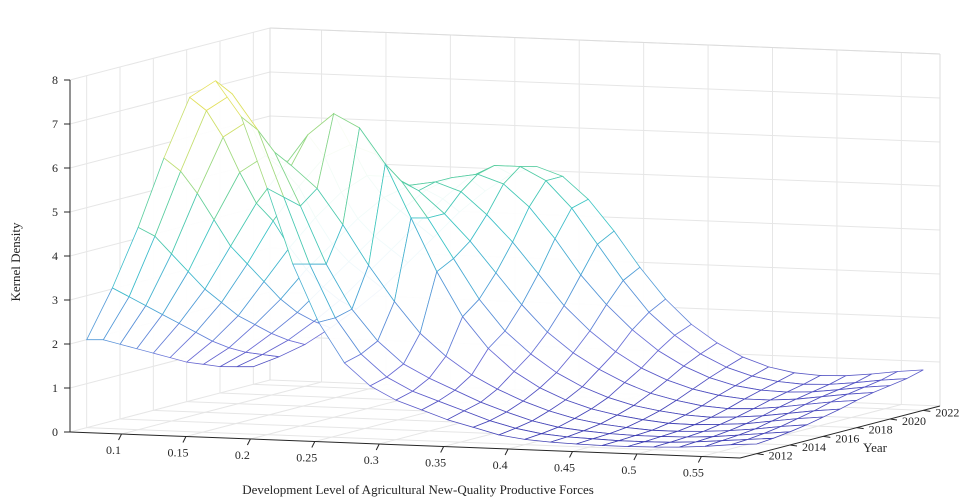  What do you see at coordinates (15, 262) in the screenshot?
I see `z-axis-title: Kernel Density` at bounding box center [15, 262].